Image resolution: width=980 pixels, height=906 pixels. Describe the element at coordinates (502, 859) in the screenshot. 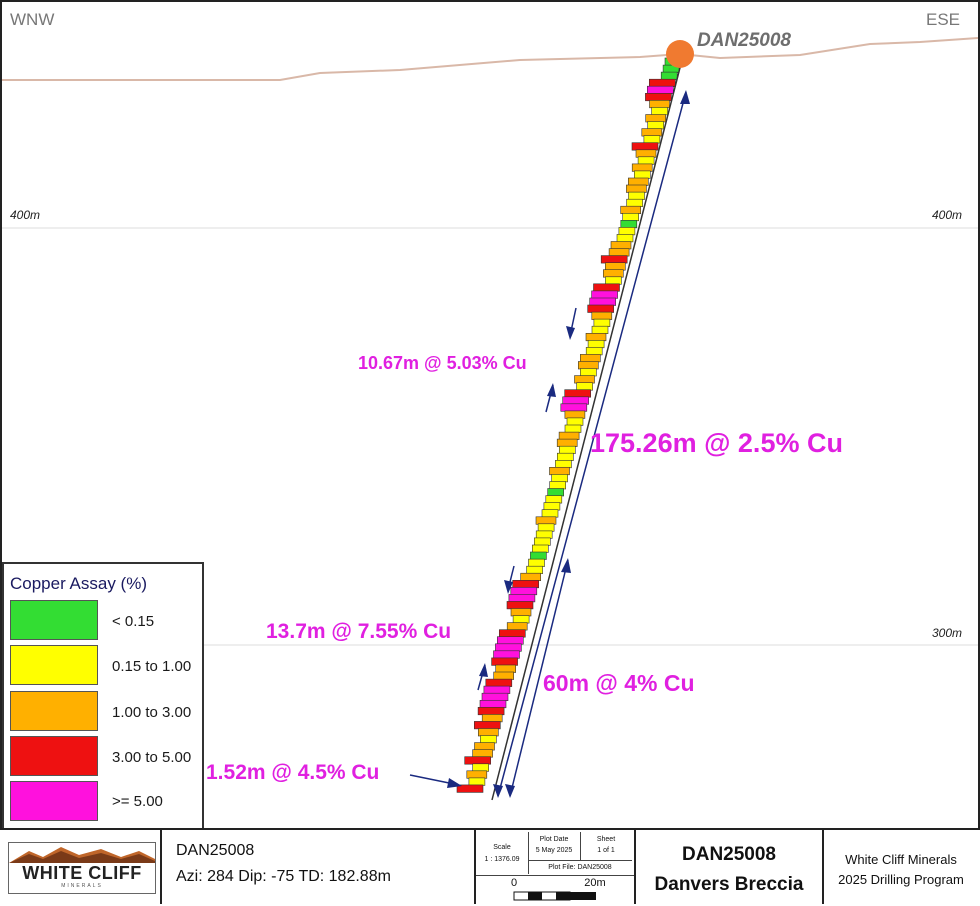

I see `scale-value: 1 : 1376.09` at that location.